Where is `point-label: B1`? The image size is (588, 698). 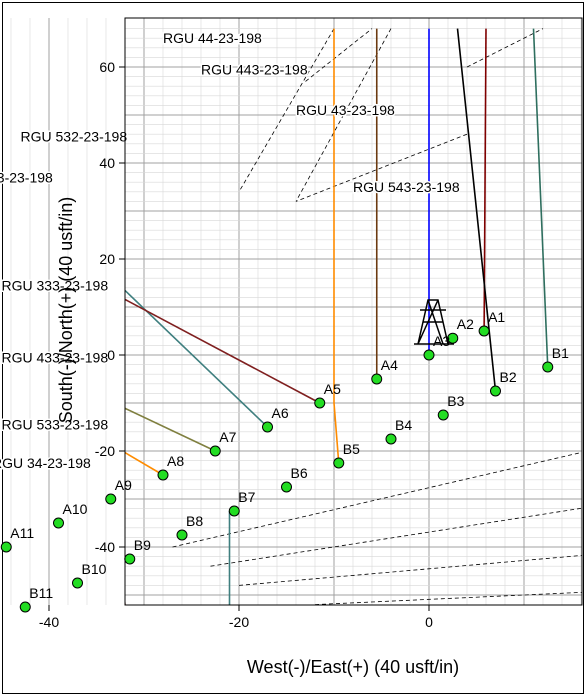
point-label: B1 is located at coordinates (560, 353).